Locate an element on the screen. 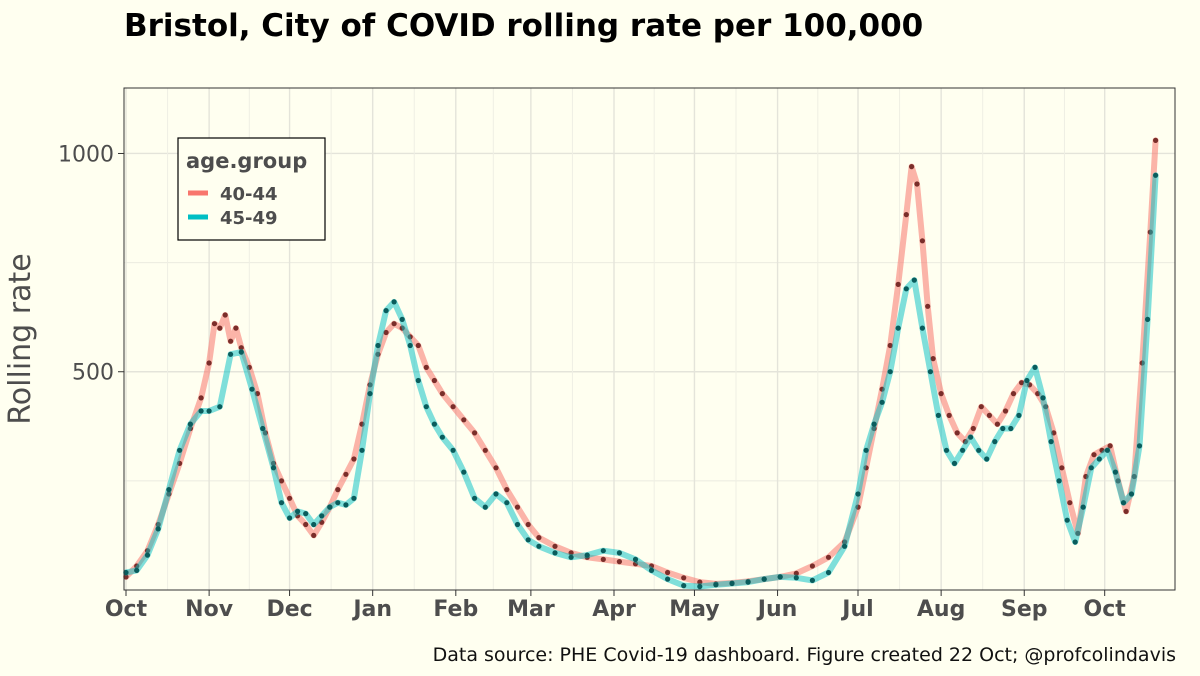 The height and width of the screenshot is (676, 1200). x-tick-label: Jul is located at coordinates (856, 609).